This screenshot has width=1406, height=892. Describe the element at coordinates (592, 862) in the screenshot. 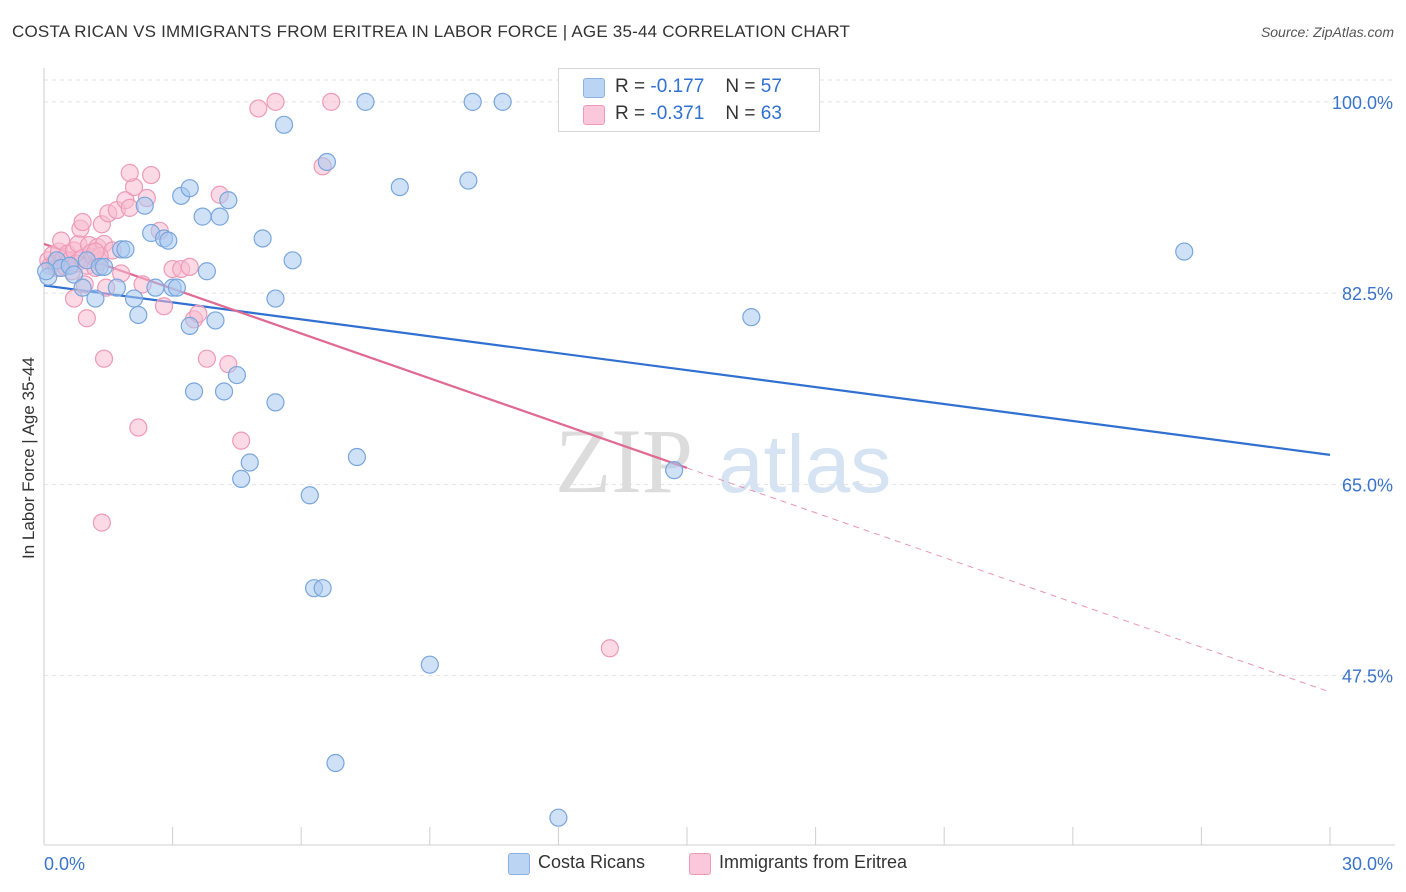

I see `bottom-legend-label-costa-ricans: Costa Ricans` at that location.